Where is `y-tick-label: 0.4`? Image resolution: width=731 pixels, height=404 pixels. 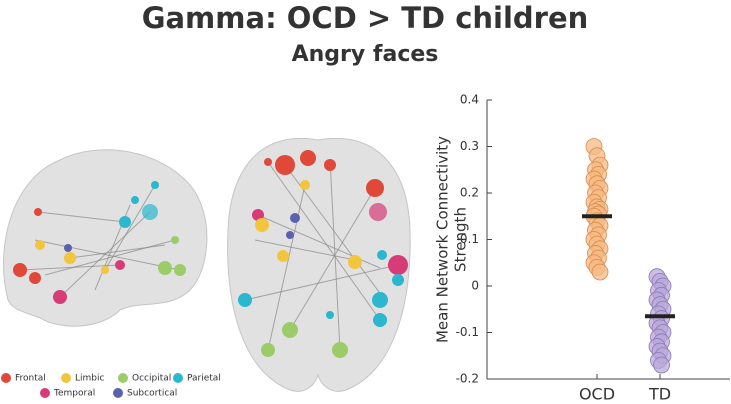
y-tick-label: 0.4 is located at coordinates (469, 100).